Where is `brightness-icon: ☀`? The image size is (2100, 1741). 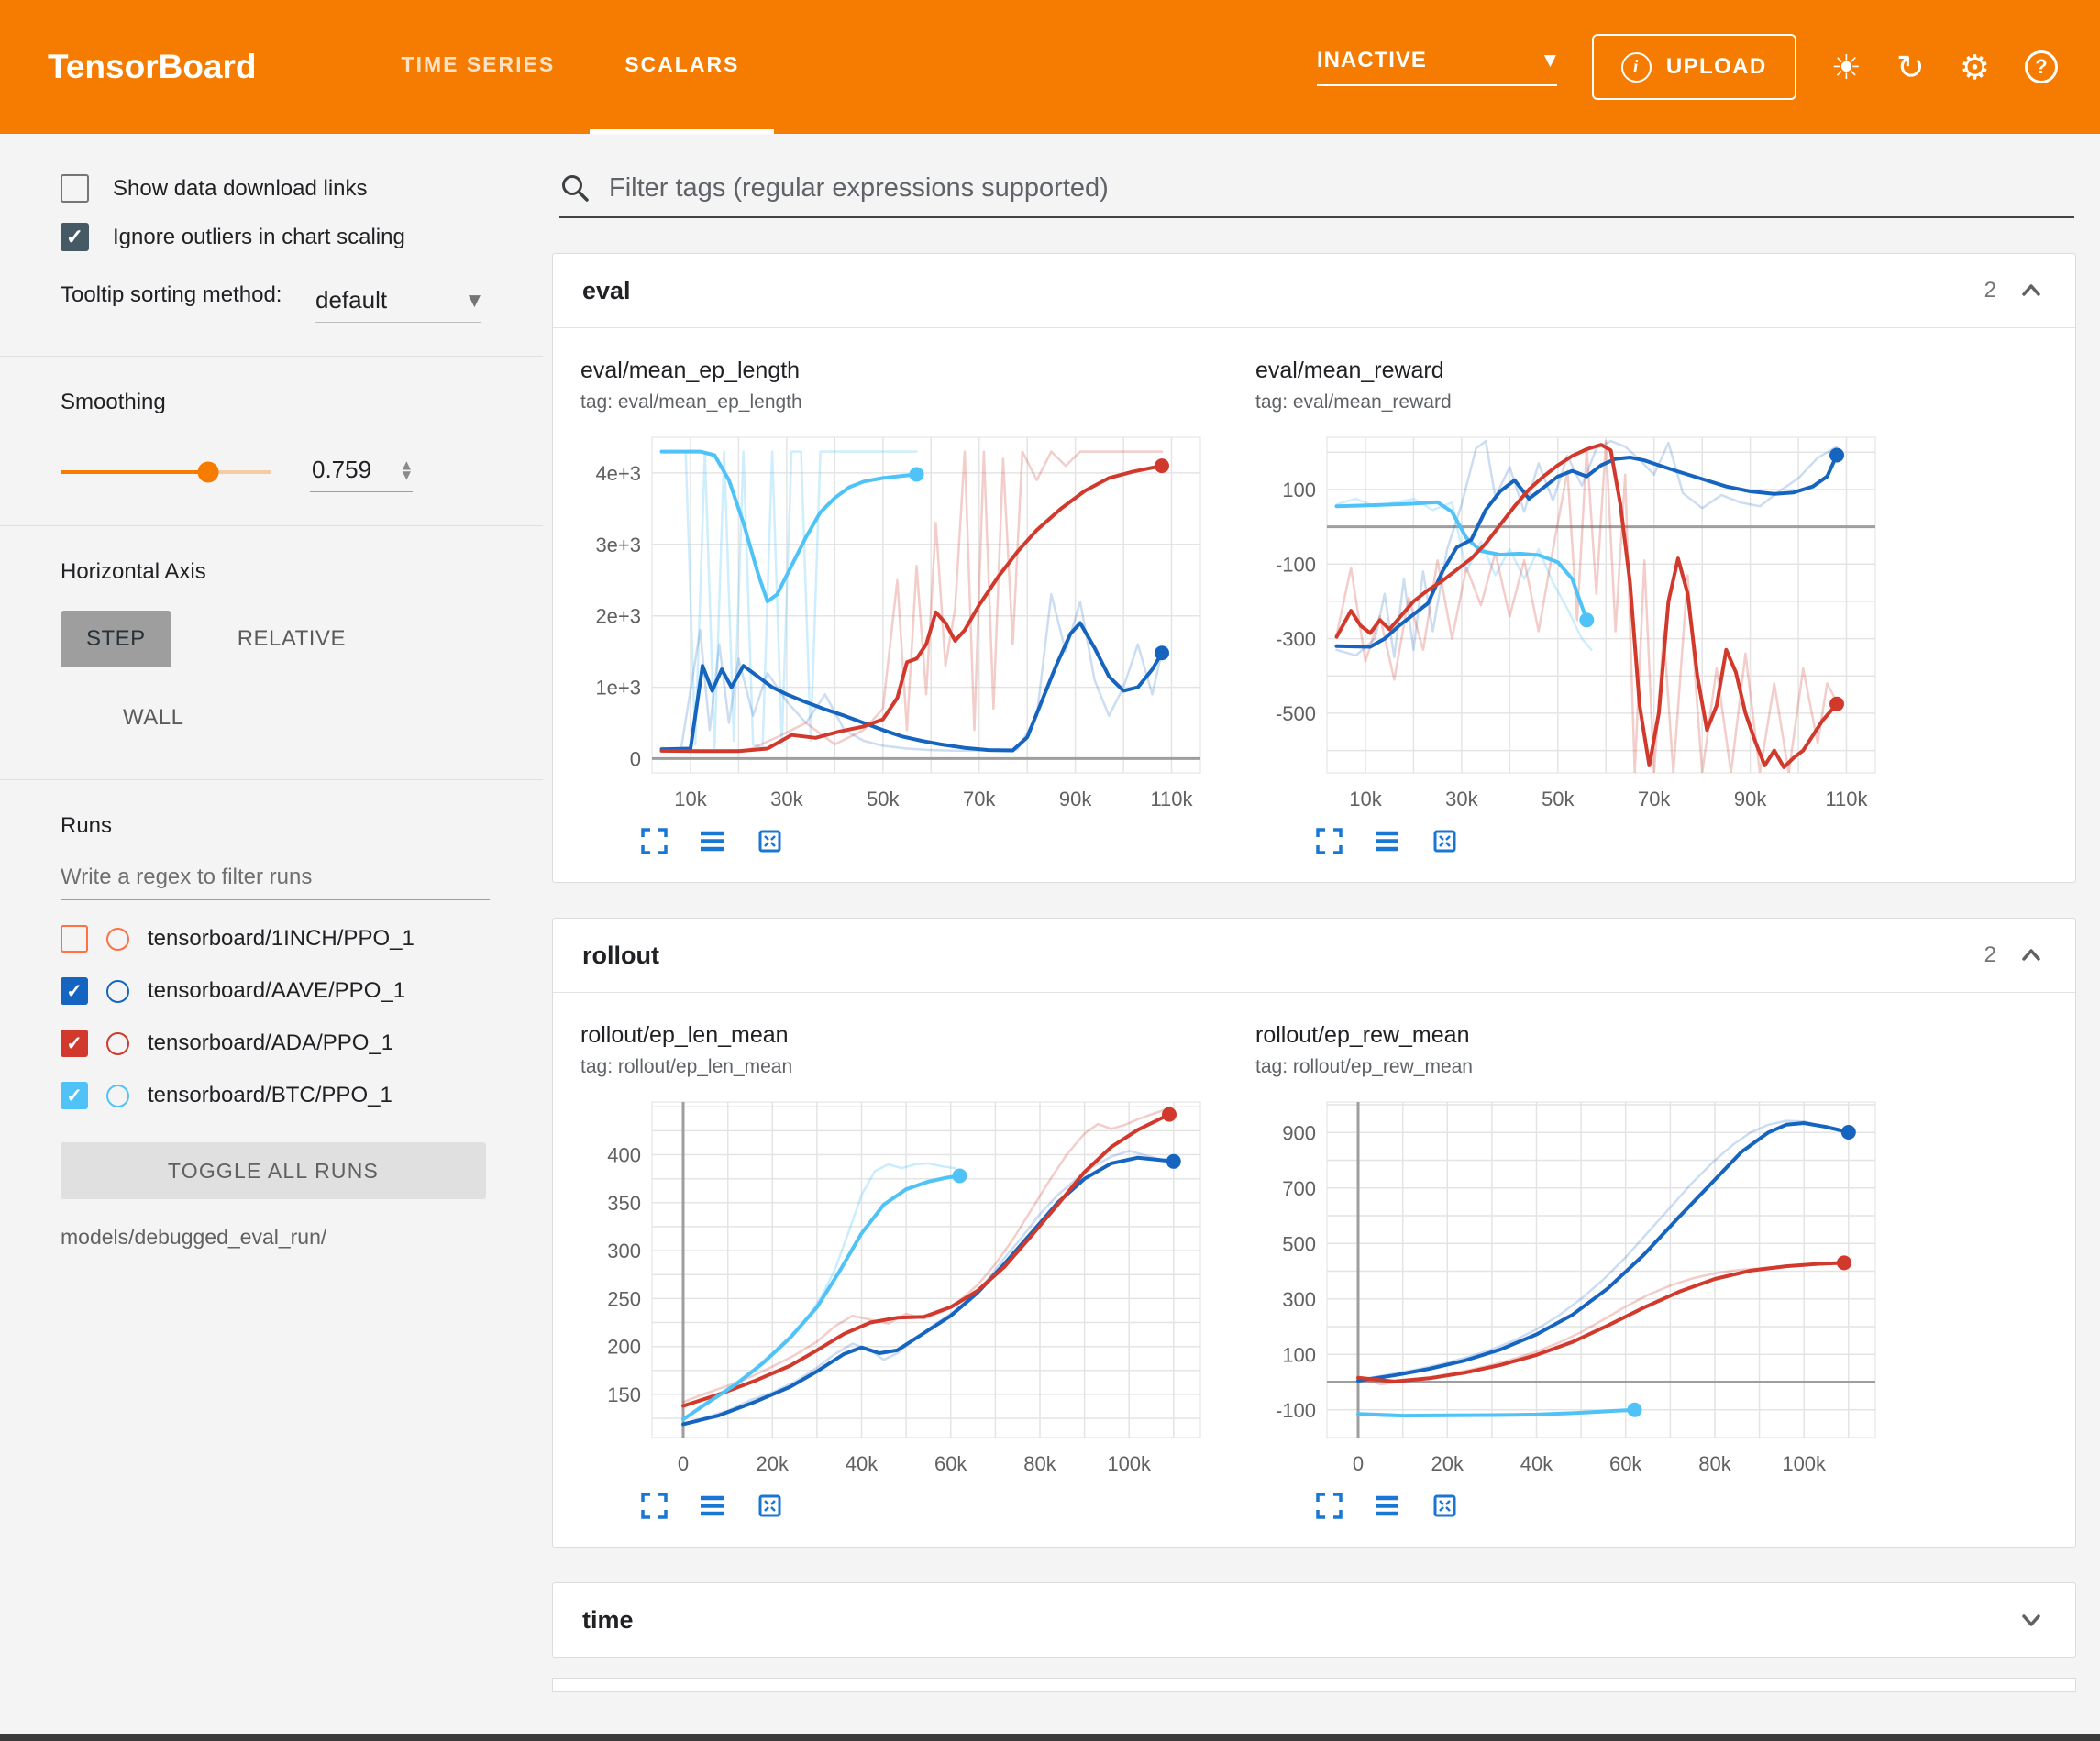
brightness-icon: ☀ is located at coordinates (1846, 67).